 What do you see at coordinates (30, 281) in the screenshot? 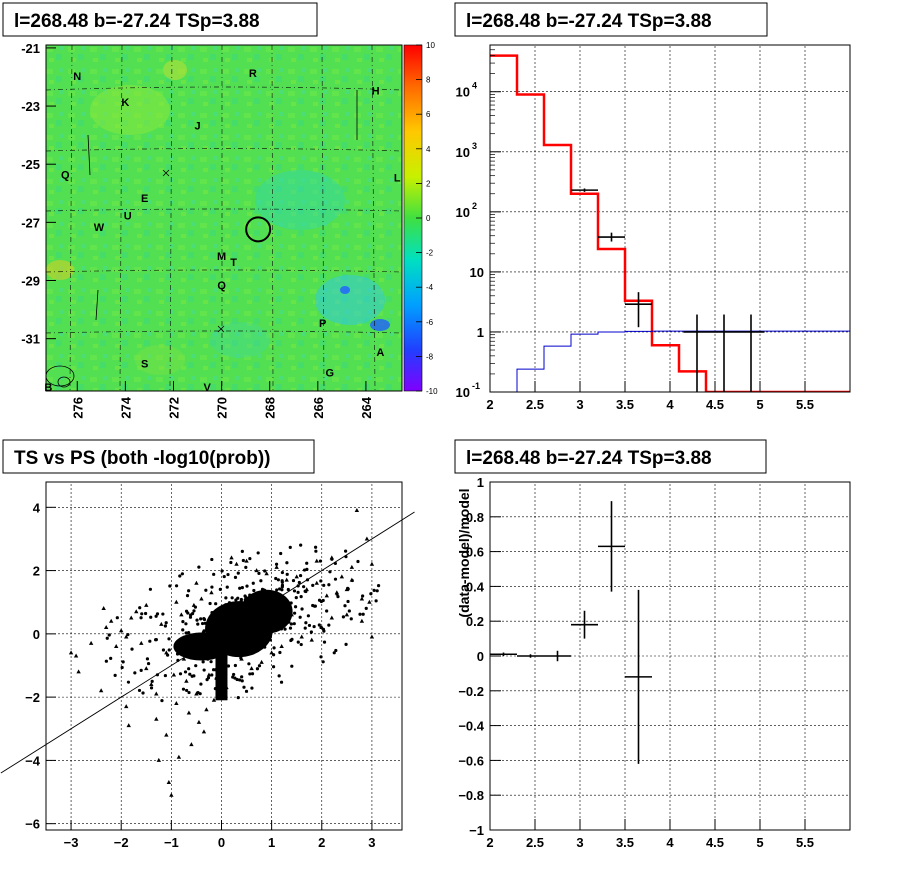
I see `y-tick-label: -29` at bounding box center [30, 281].